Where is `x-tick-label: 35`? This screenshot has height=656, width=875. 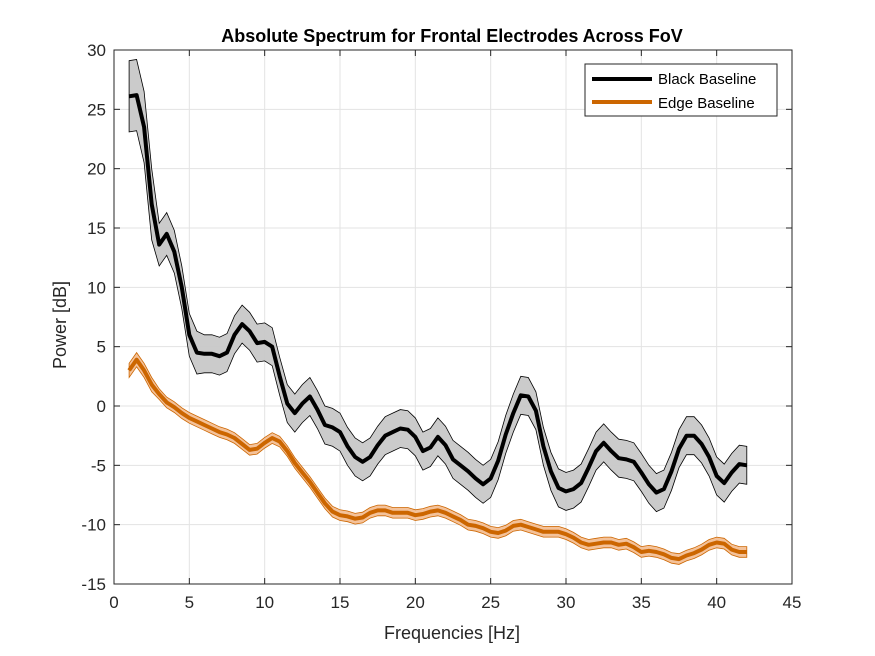 x-tick-label: 35 is located at coordinates (641, 602).